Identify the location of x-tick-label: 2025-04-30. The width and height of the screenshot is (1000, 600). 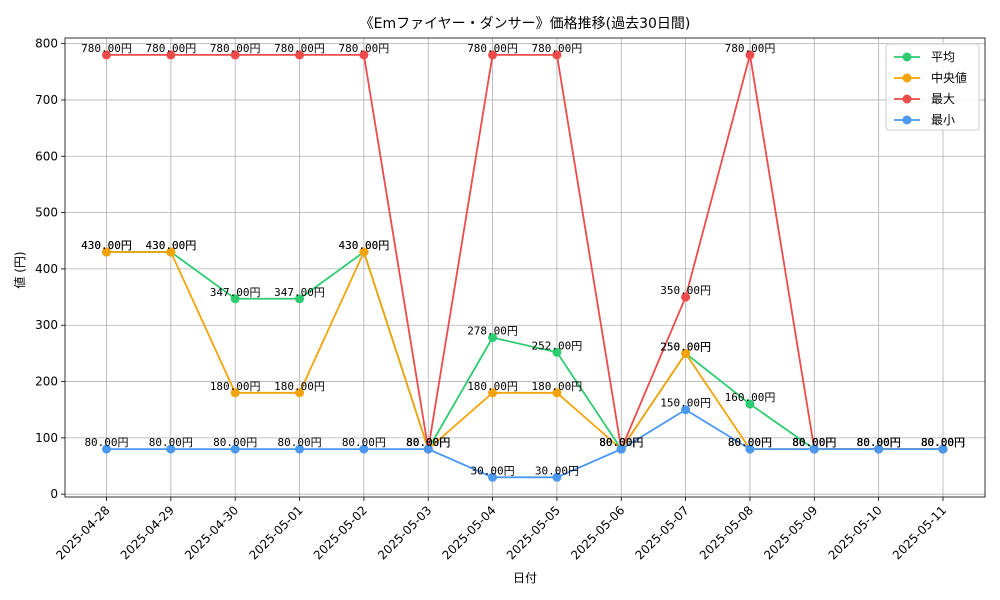
(211, 532).